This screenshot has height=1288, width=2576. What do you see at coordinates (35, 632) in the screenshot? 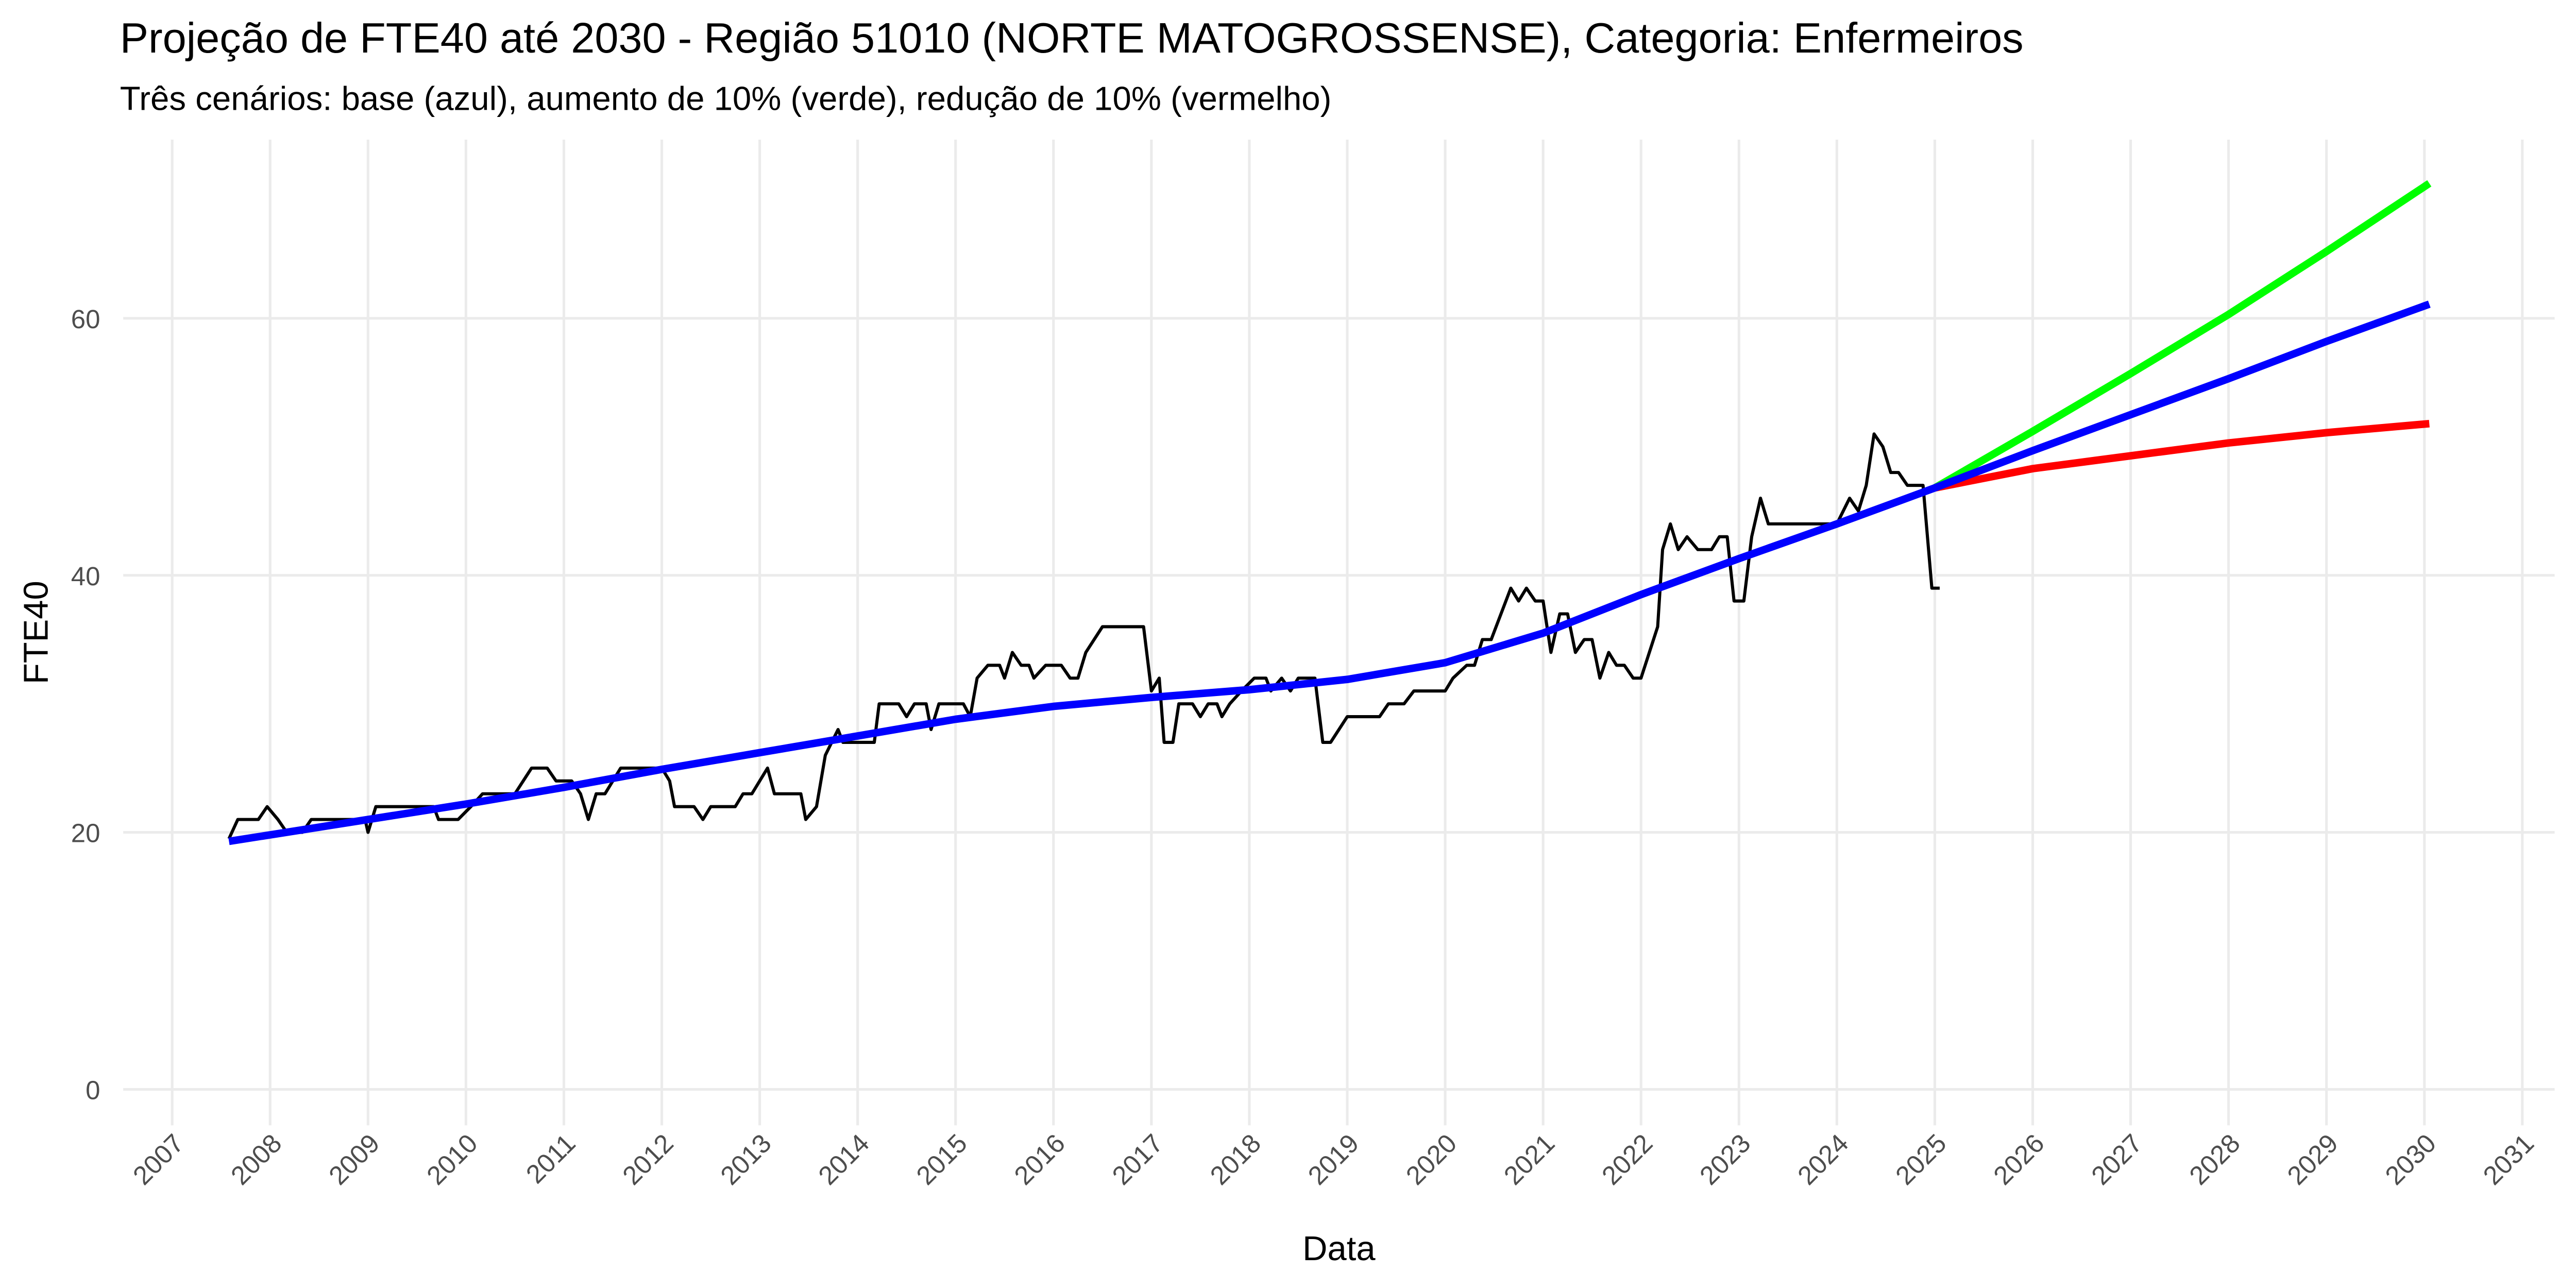
I see `y-axis-title: FTE40` at bounding box center [35, 632].